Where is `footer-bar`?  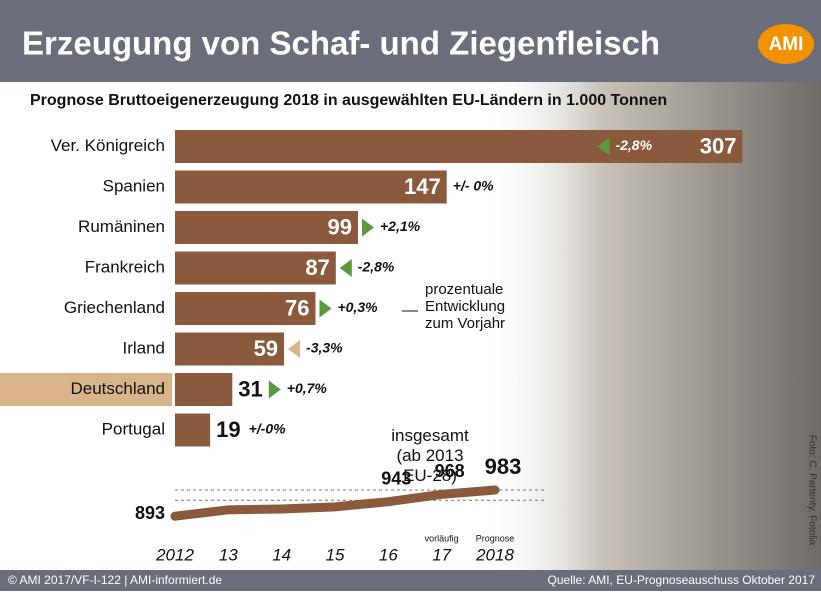 footer-bar is located at coordinates (410, 580).